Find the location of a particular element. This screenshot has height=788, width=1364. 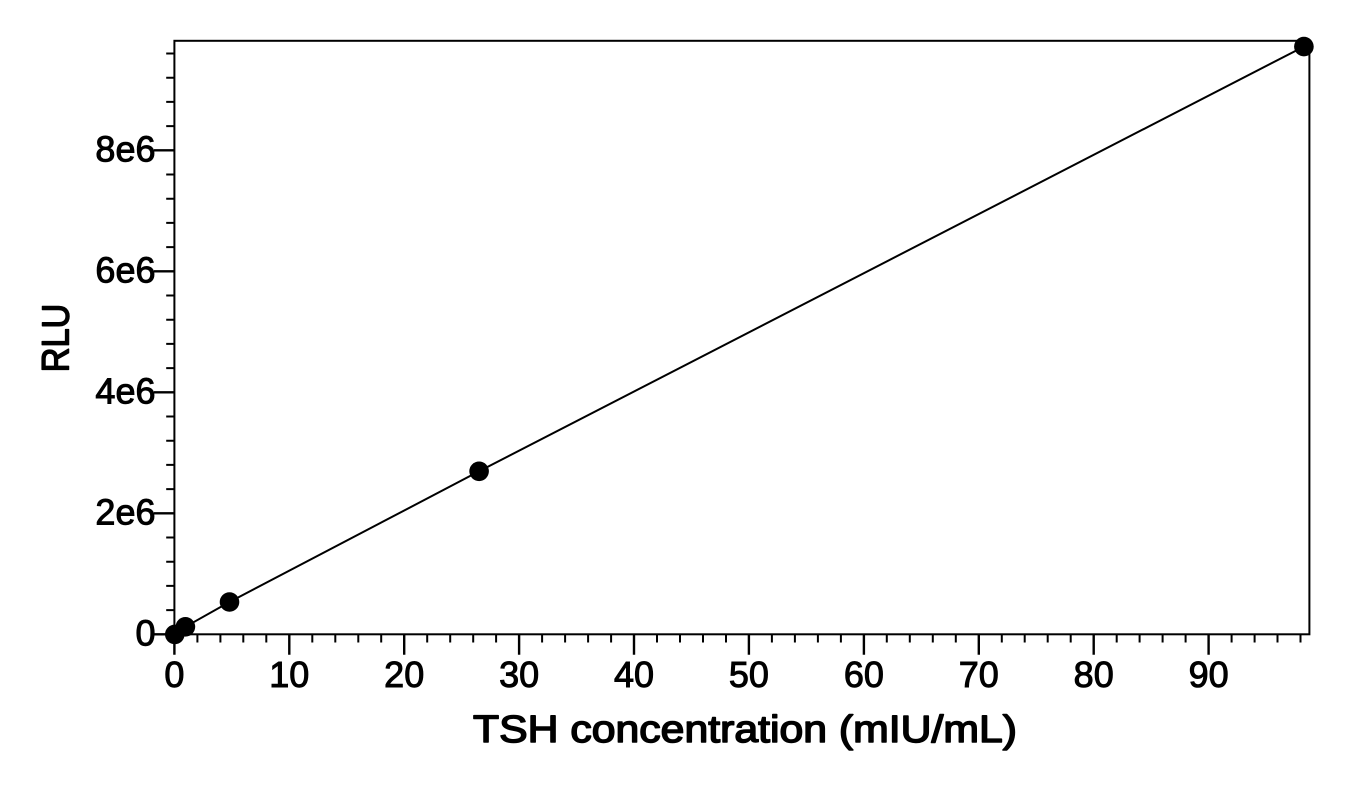

svg-text: 40 is located at coordinates (634, 674).